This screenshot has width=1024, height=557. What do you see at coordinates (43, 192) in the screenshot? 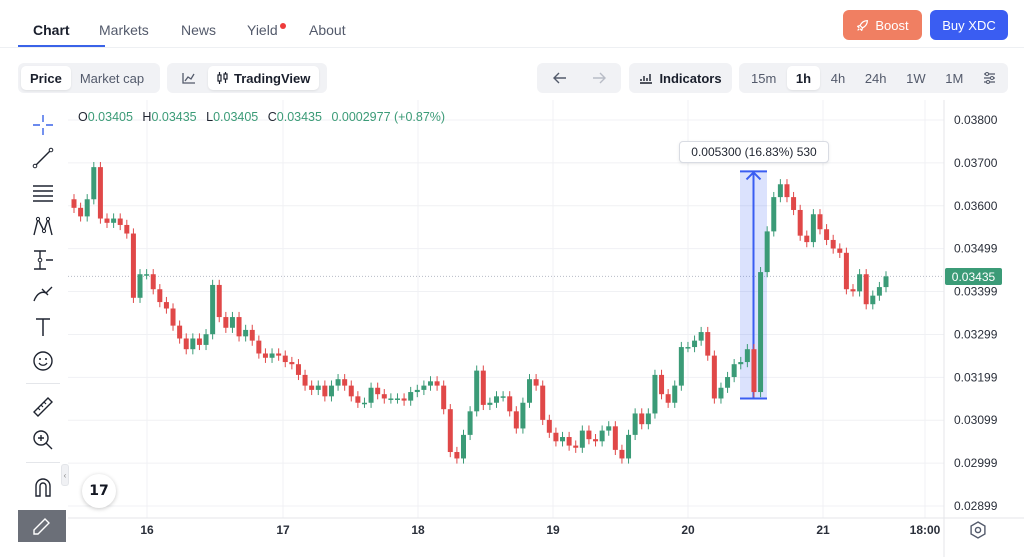
I see `fib-tool` at bounding box center [43, 192].